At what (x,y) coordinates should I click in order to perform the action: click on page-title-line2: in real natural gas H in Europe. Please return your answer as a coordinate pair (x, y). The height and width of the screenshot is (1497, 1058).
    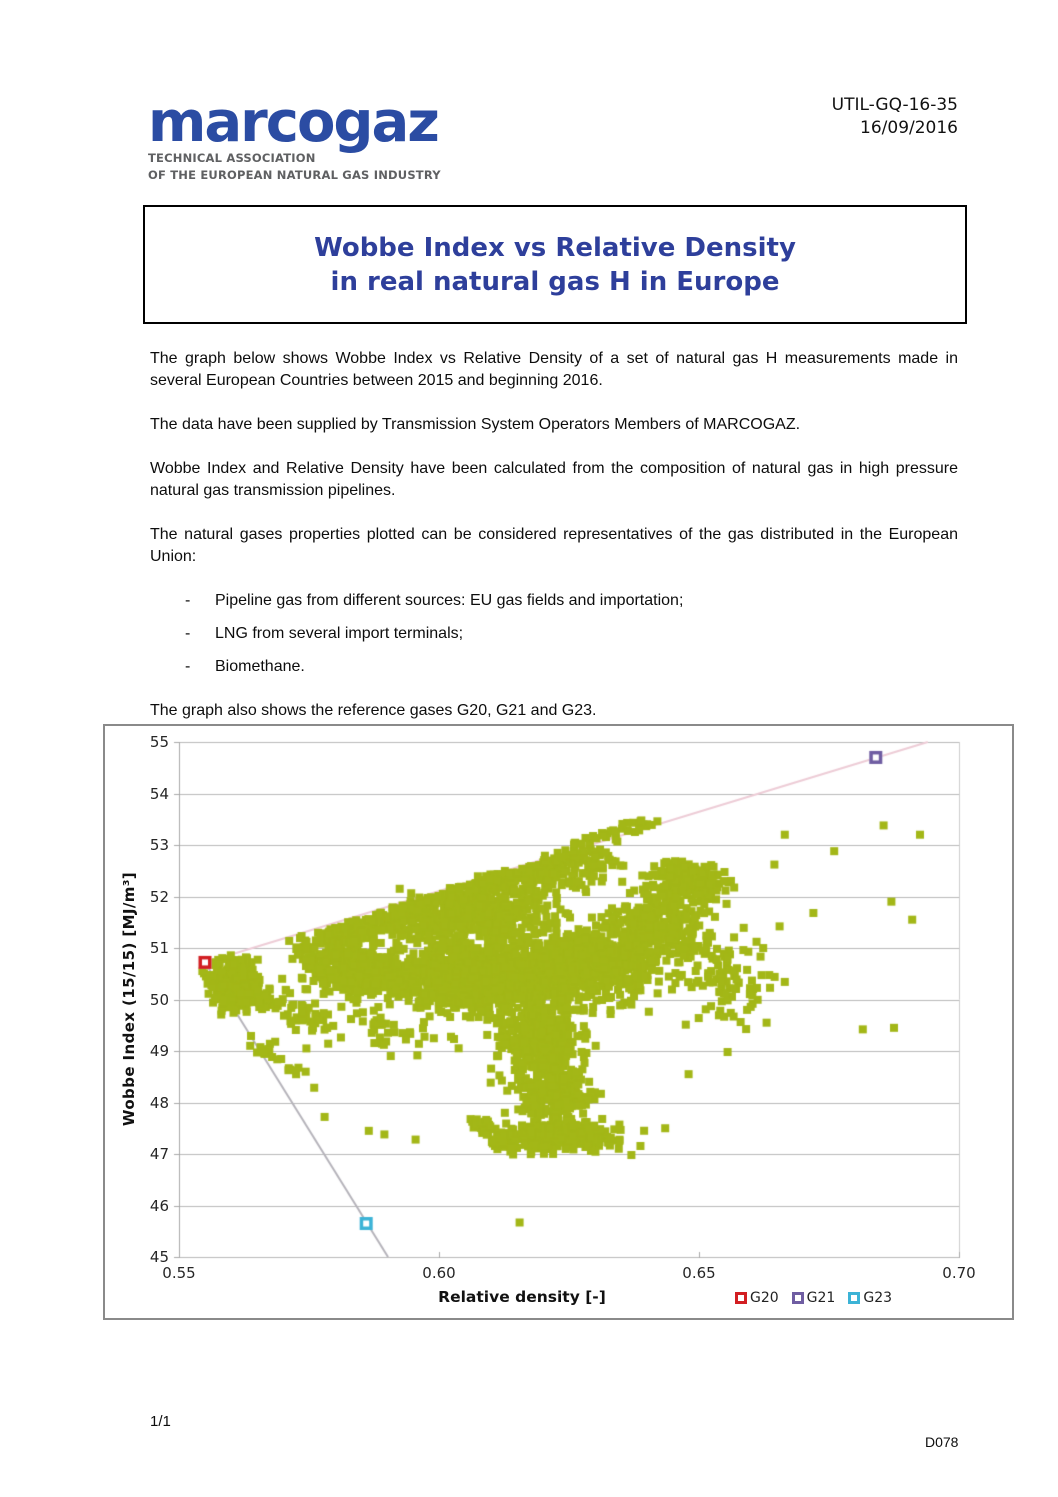
    Looking at the image, I should click on (555, 281).